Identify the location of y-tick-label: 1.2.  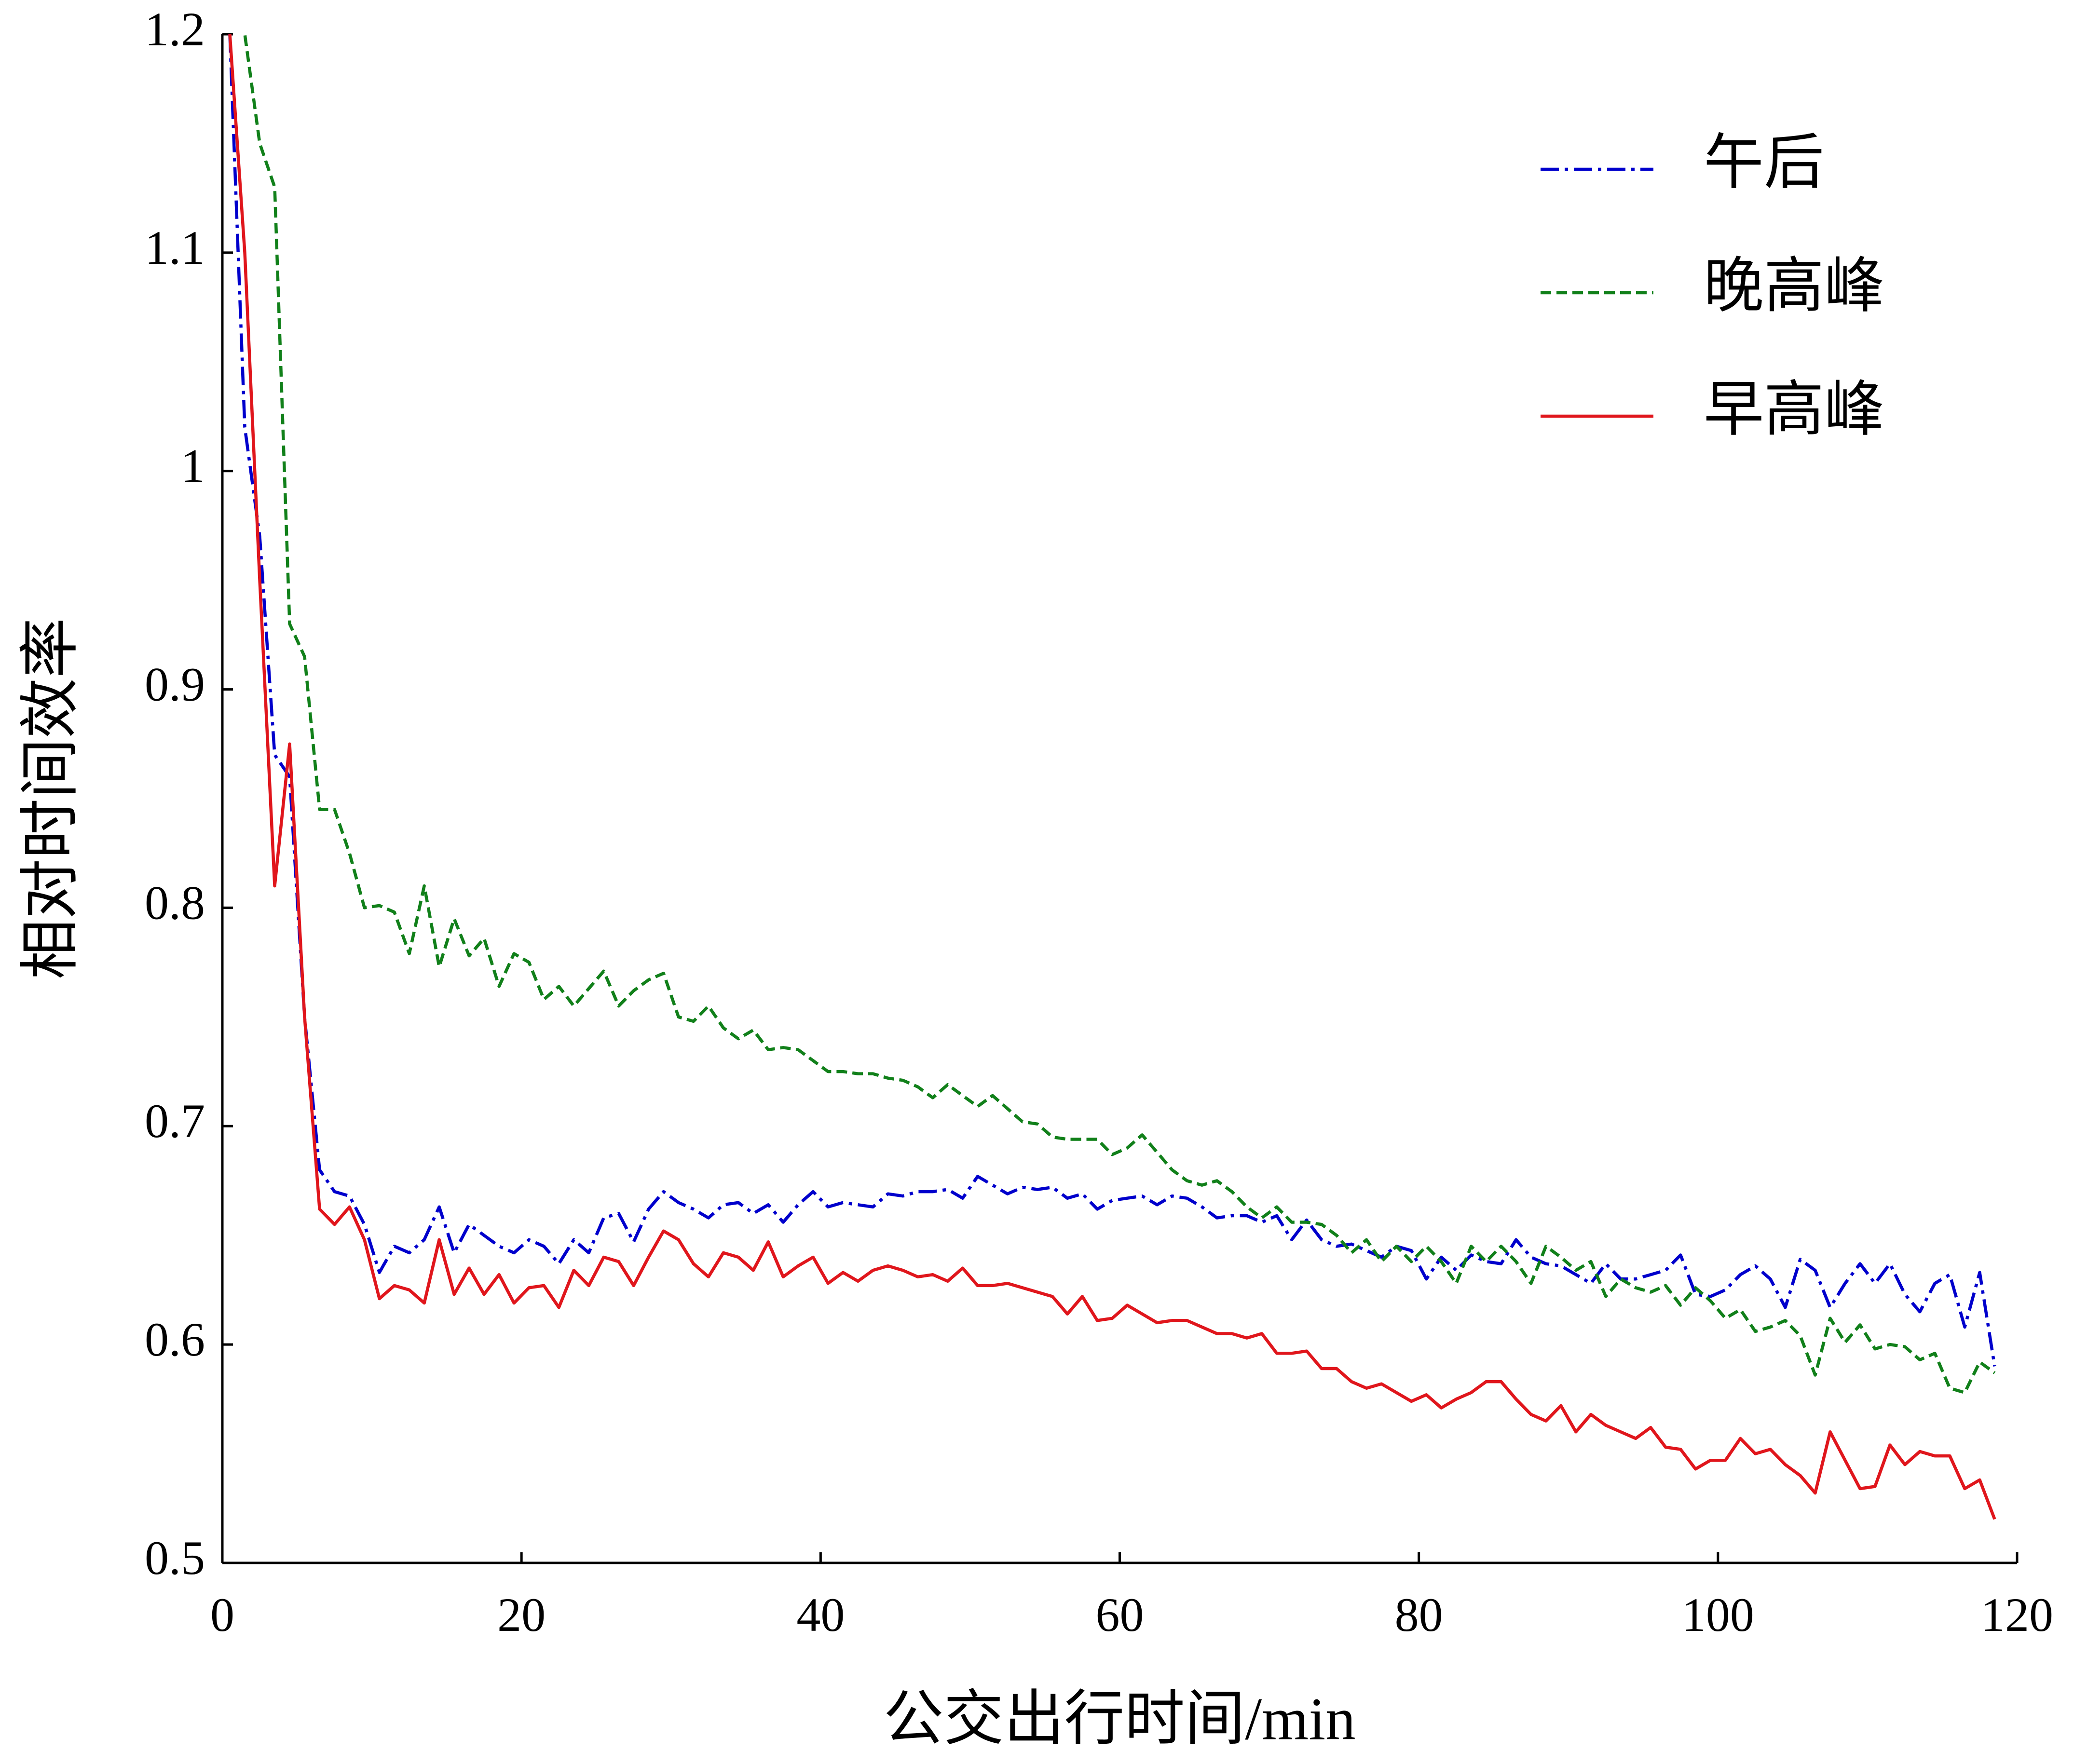
(175, 29).